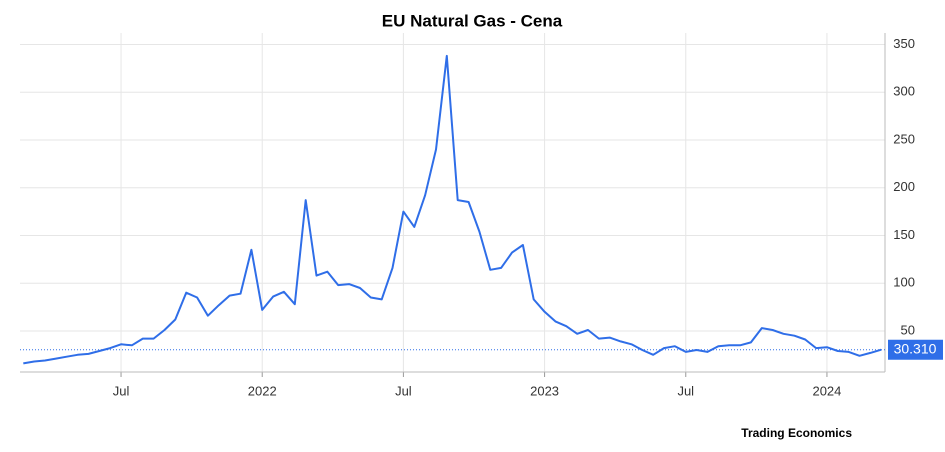 The image size is (945, 452). I want to click on chart-title: EU Natural Gas - Cena, so click(472, 20).